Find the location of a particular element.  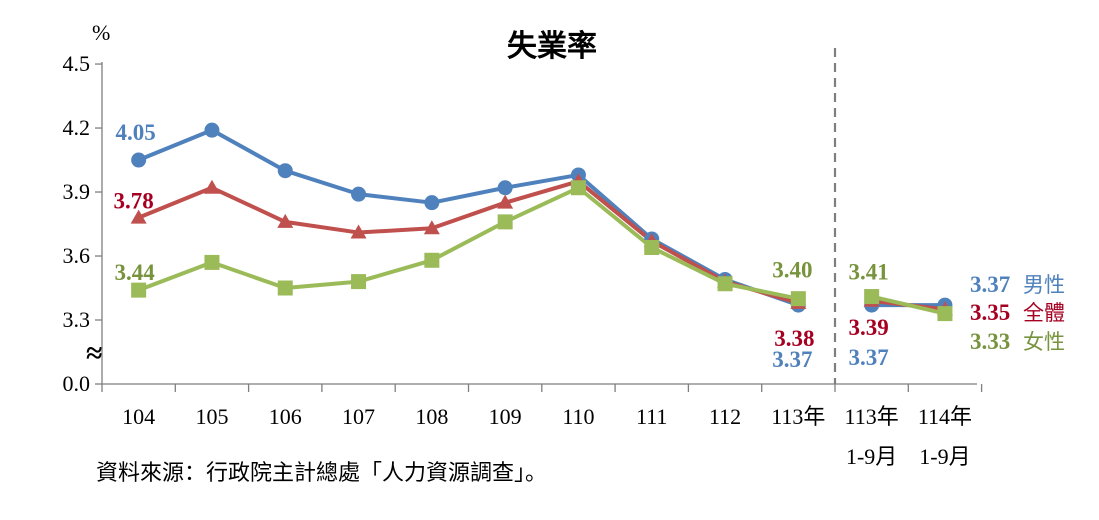

y-axis-unit: % is located at coordinates (101, 32).